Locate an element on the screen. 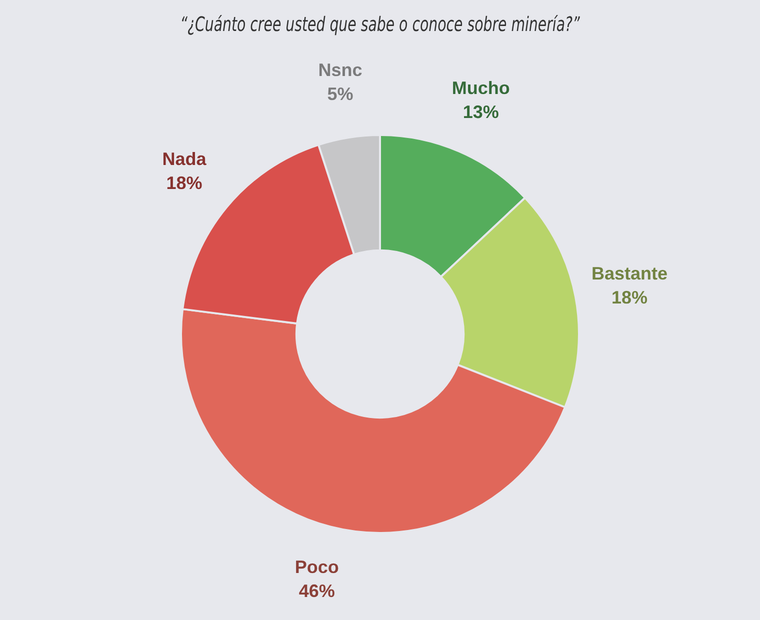 This screenshot has height=620, width=760. data-label: 5% is located at coordinates (340, 94).